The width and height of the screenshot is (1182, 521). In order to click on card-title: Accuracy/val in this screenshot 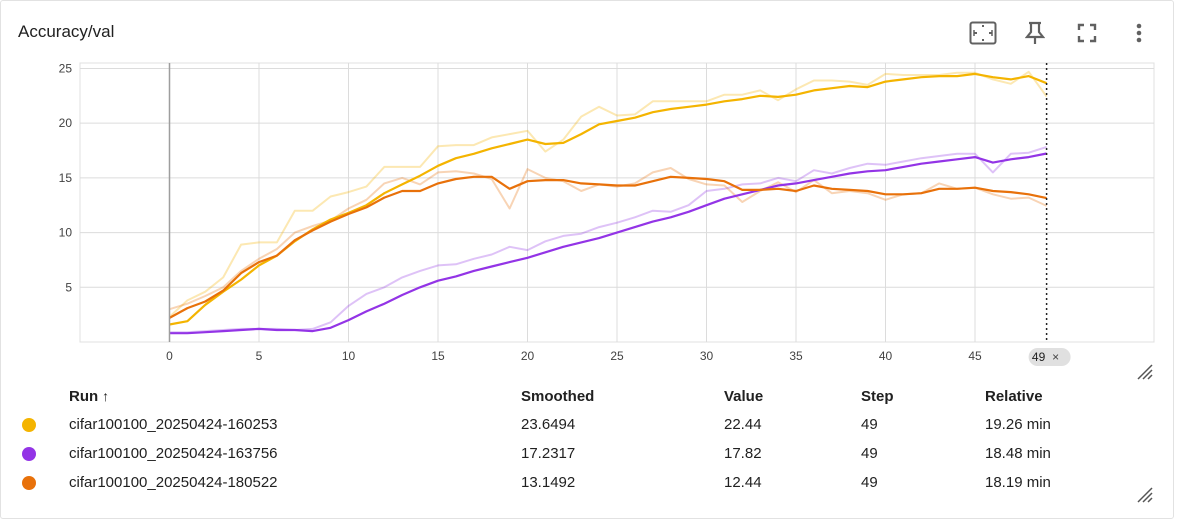, I will do `click(66, 31)`.